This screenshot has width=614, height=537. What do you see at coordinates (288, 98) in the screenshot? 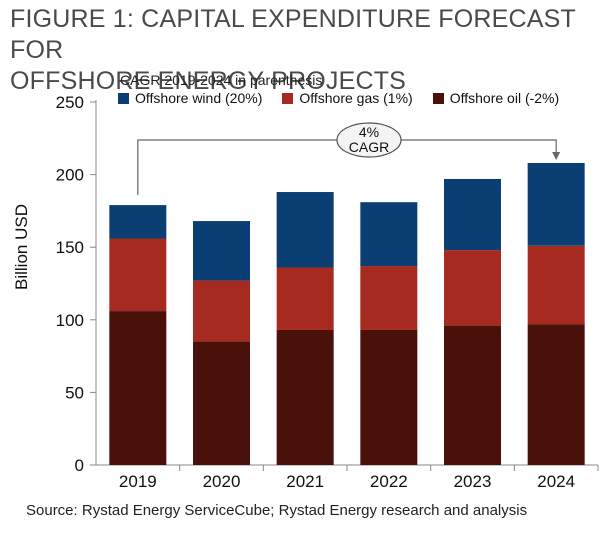
I see `legend-swatch-gas` at bounding box center [288, 98].